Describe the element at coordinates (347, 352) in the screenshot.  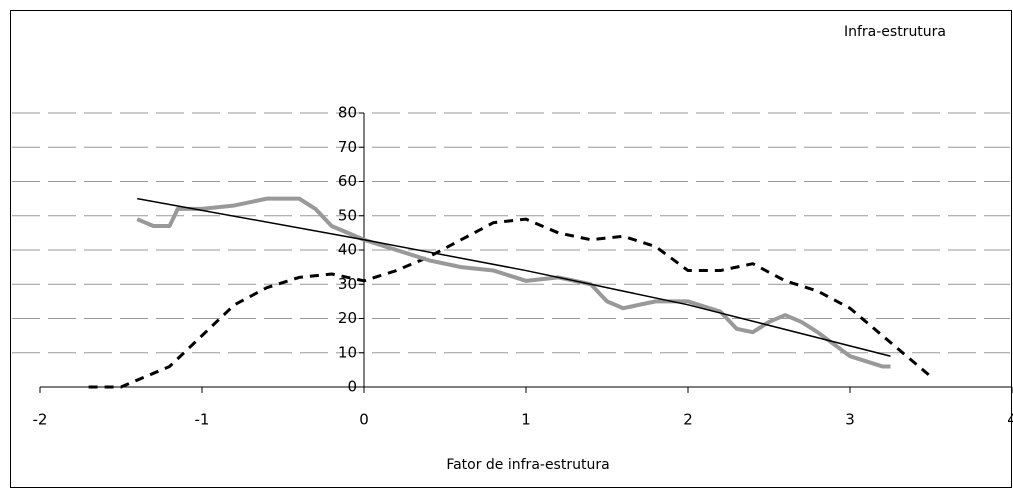
I see `y-tick-label: 10` at that location.